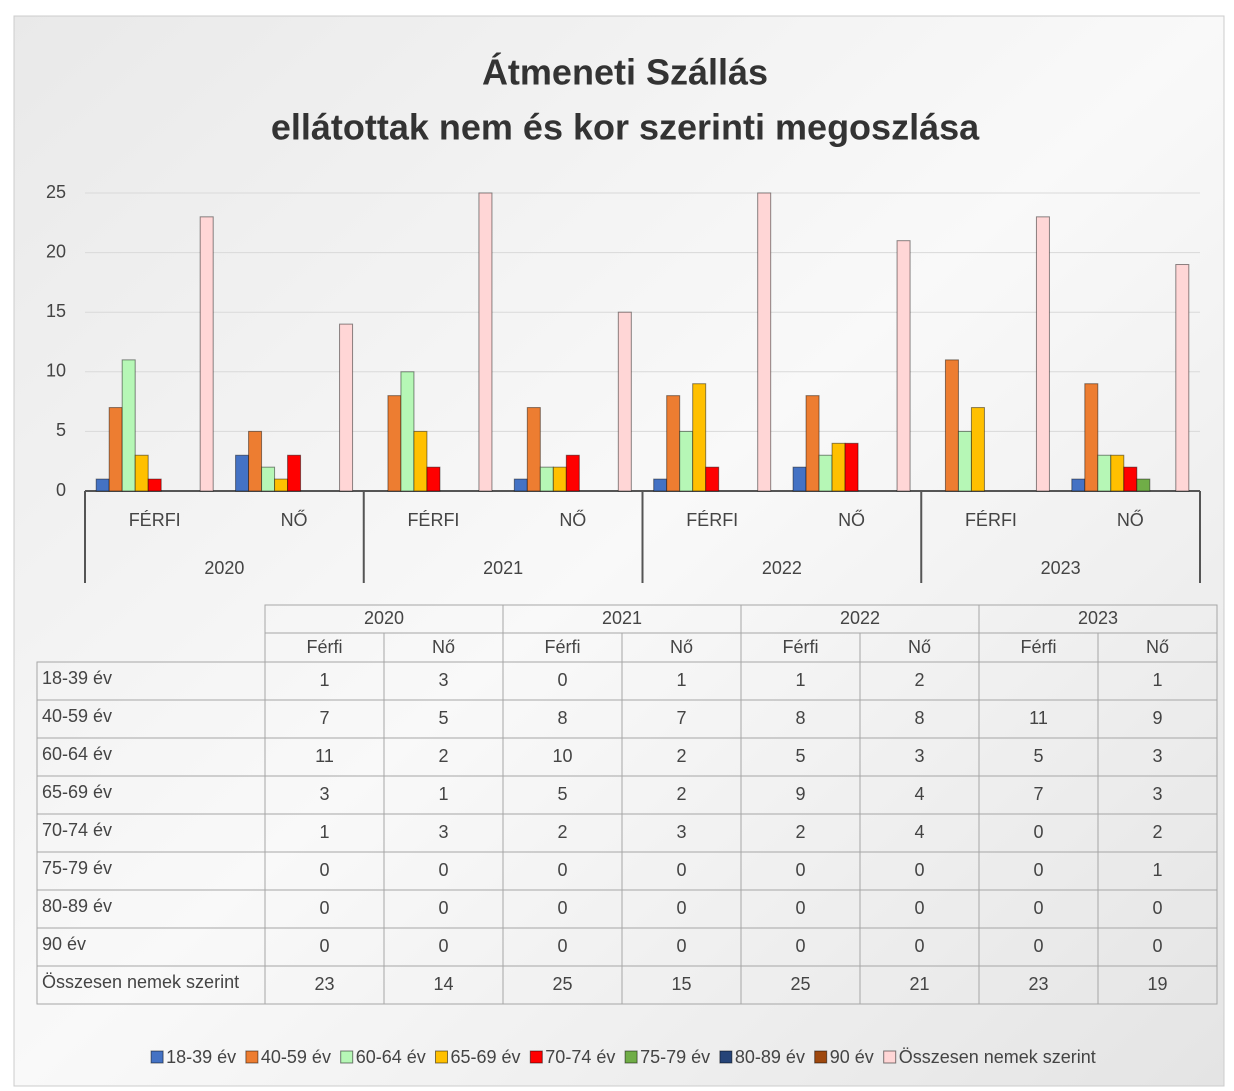  I want to click on legend-label: 80-89 év, so click(770, 1057).